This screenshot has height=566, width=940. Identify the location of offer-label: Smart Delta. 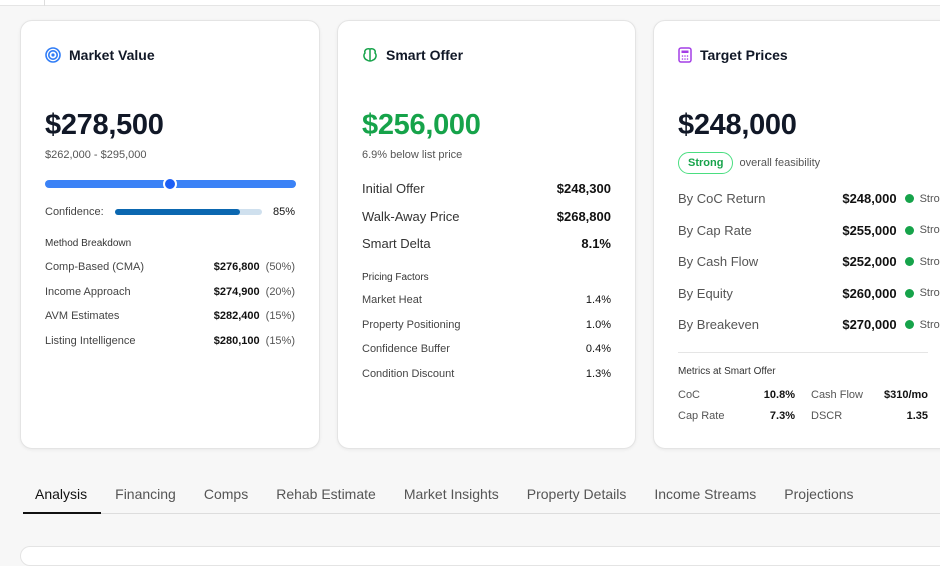
(396, 243).